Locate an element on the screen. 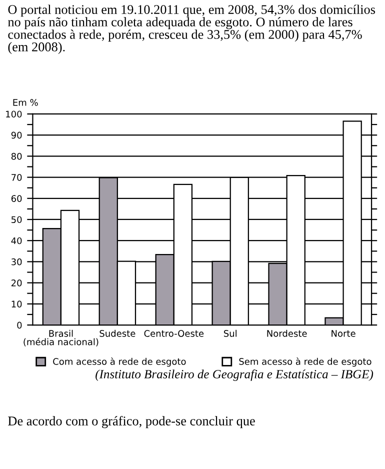 The width and height of the screenshot is (385, 469). y-tick-label: 60 is located at coordinates (16, 198).